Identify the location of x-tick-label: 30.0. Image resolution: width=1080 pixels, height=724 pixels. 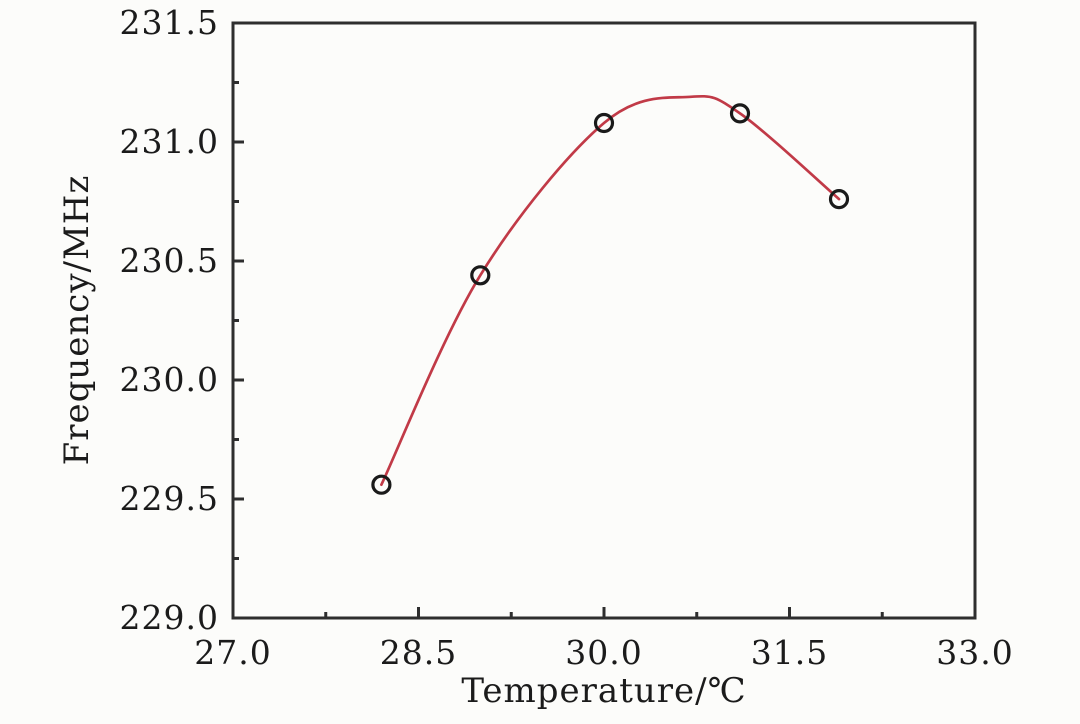
(603, 652).